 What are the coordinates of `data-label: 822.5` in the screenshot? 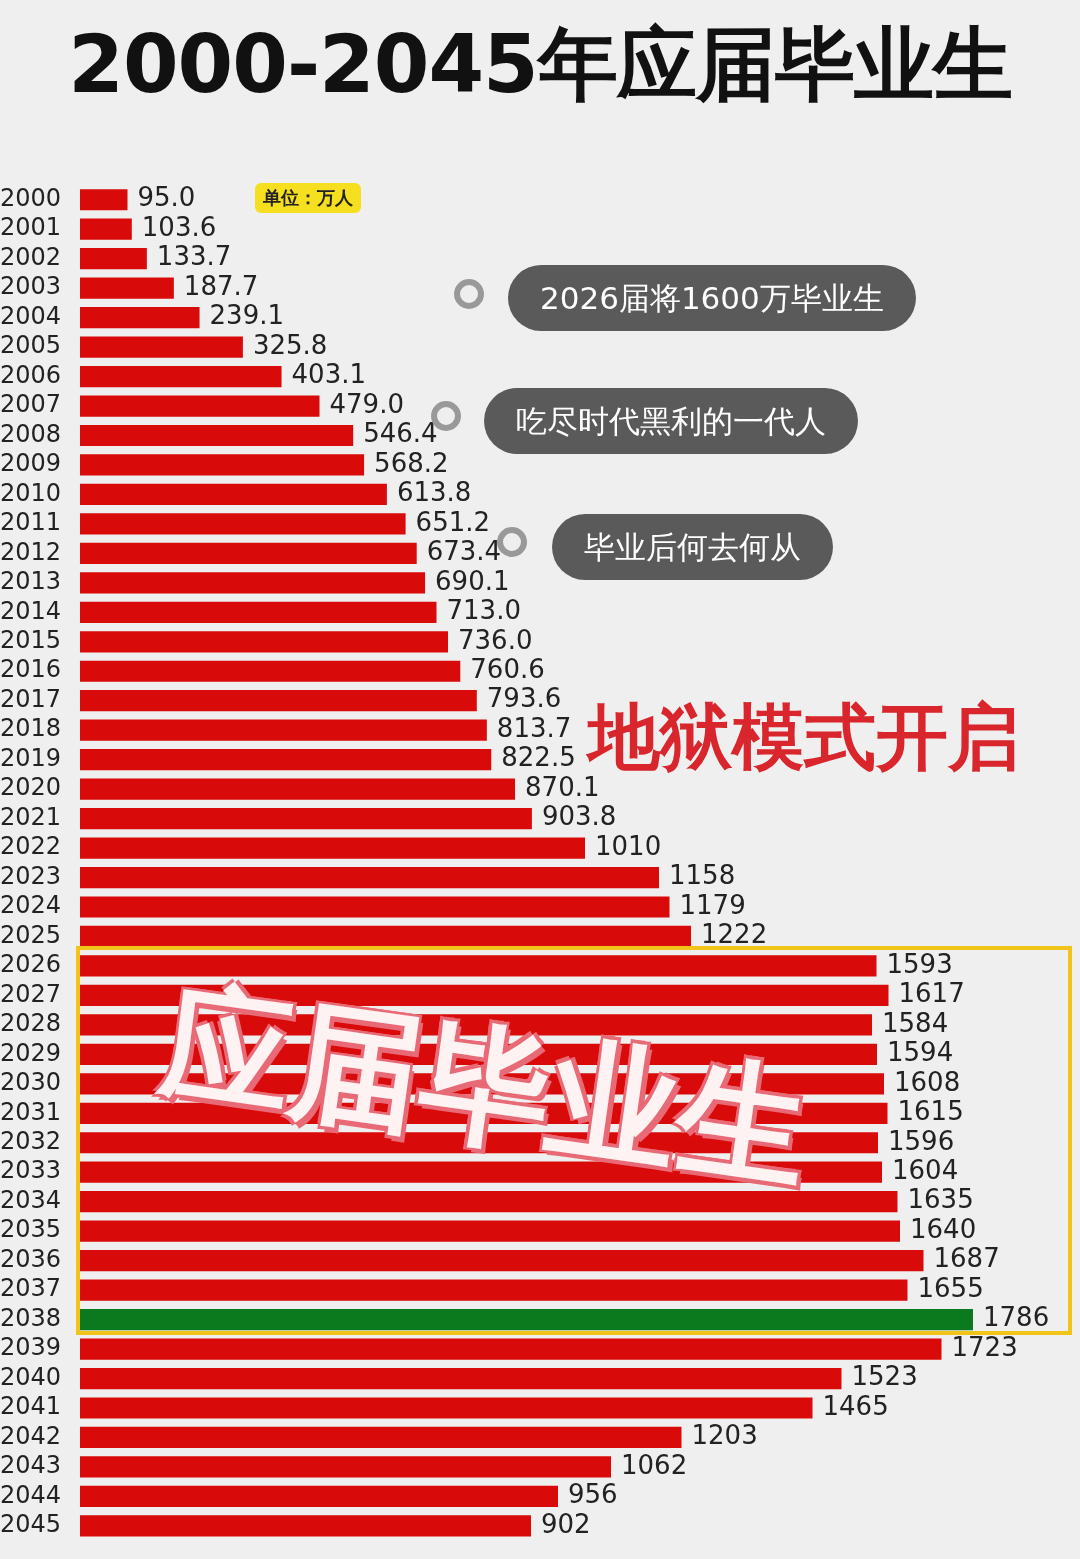 It's located at (538, 757).